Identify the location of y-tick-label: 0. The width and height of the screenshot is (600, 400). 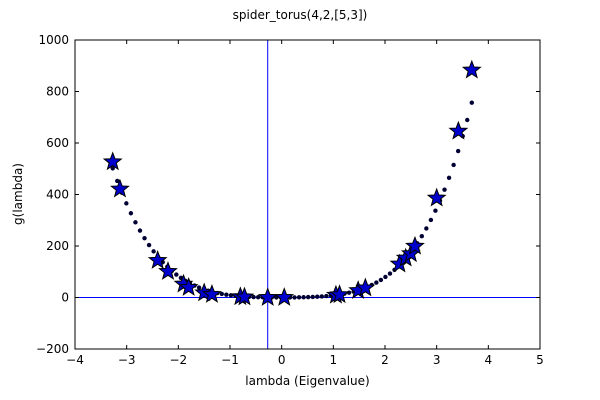
(65, 298).